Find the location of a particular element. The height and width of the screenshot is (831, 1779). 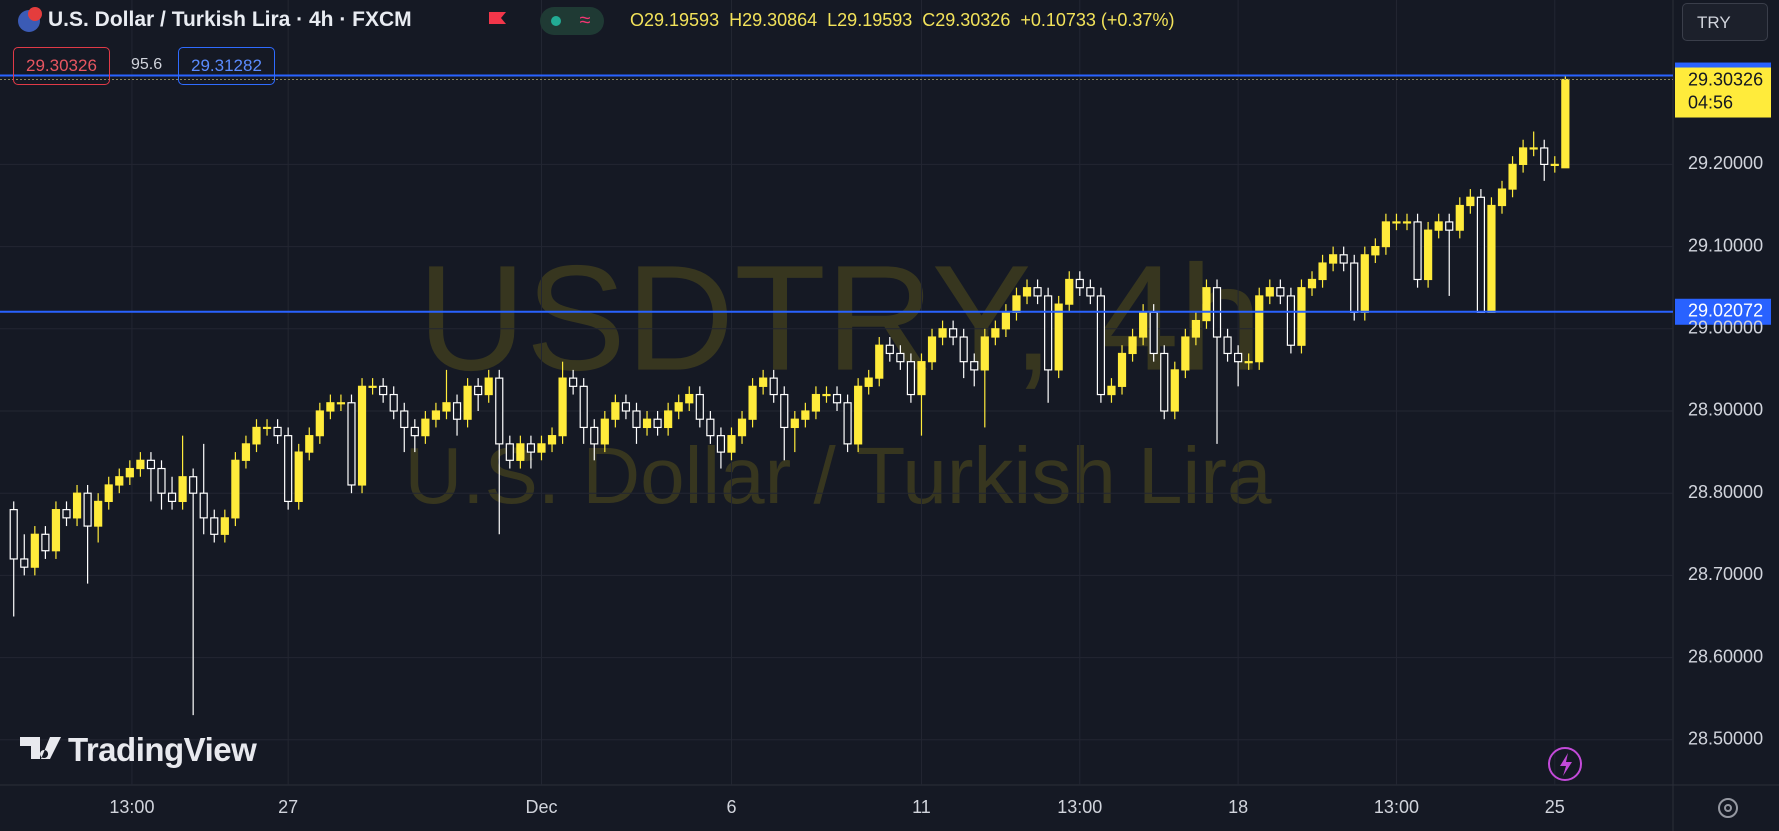

symbol-title: U.S. Dollar / Turkish Lira · 4h · FXCM is located at coordinates (230, 19).